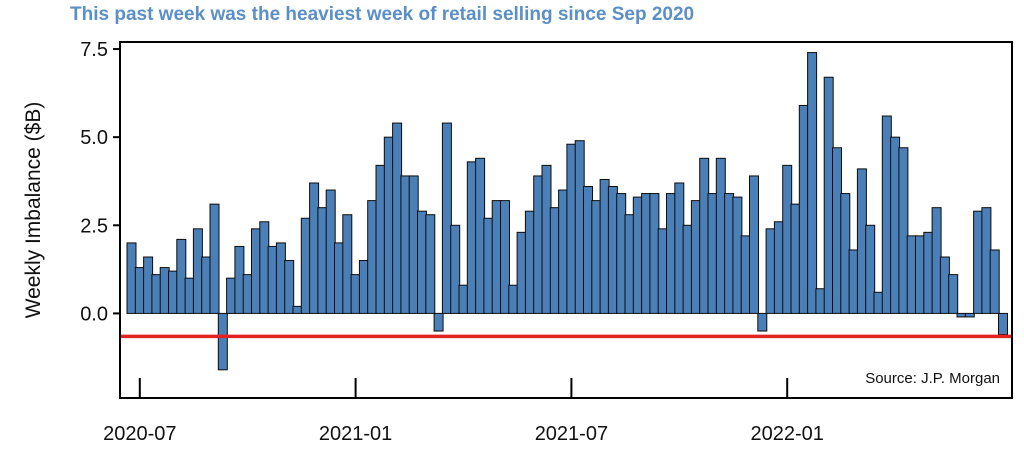 Image resolution: width=1024 pixels, height=456 pixels. Describe the element at coordinates (571, 434) in the screenshot. I see `x-tick-label: 2021-07` at that location.